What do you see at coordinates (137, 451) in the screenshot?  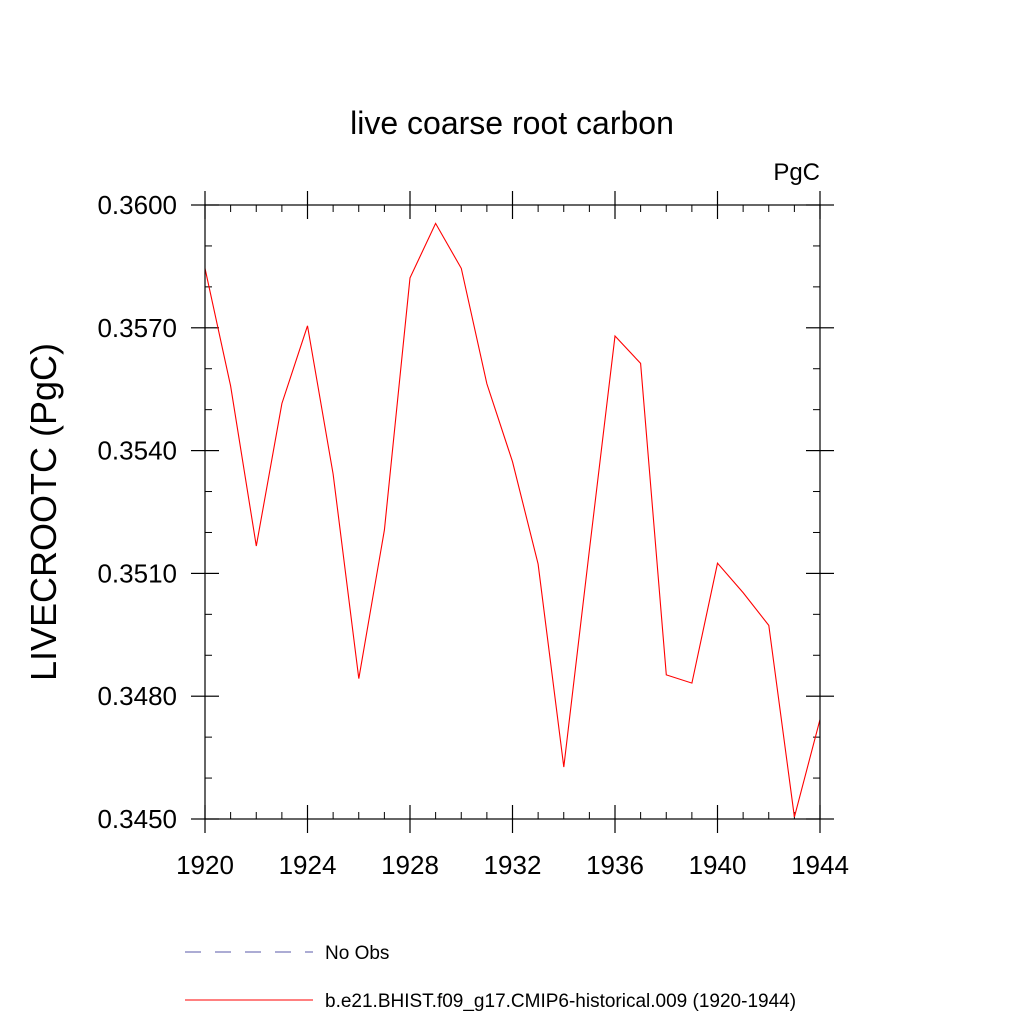 I see `y-tick-label: 0.3540` at bounding box center [137, 451].